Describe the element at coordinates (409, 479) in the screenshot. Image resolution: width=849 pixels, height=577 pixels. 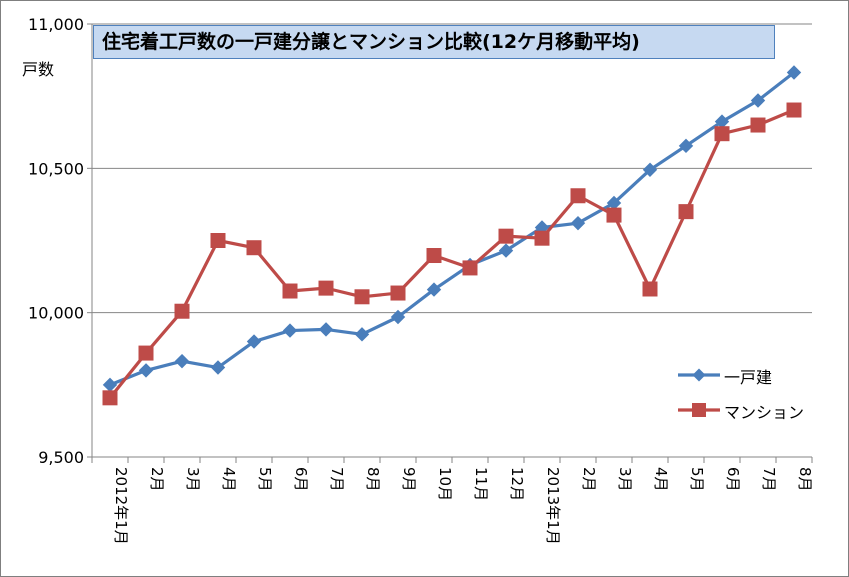
I see `x-tick-label: 9月` at that location.